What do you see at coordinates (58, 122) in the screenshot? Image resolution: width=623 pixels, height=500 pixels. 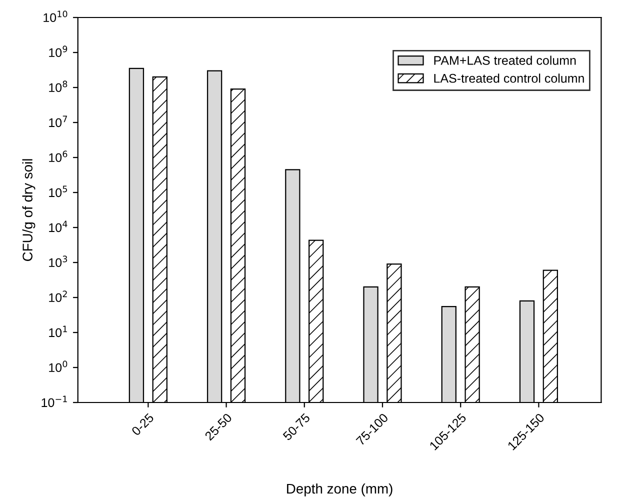 I see `y-tick-label: 10$^{7}$` at bounding box center [58, 122].